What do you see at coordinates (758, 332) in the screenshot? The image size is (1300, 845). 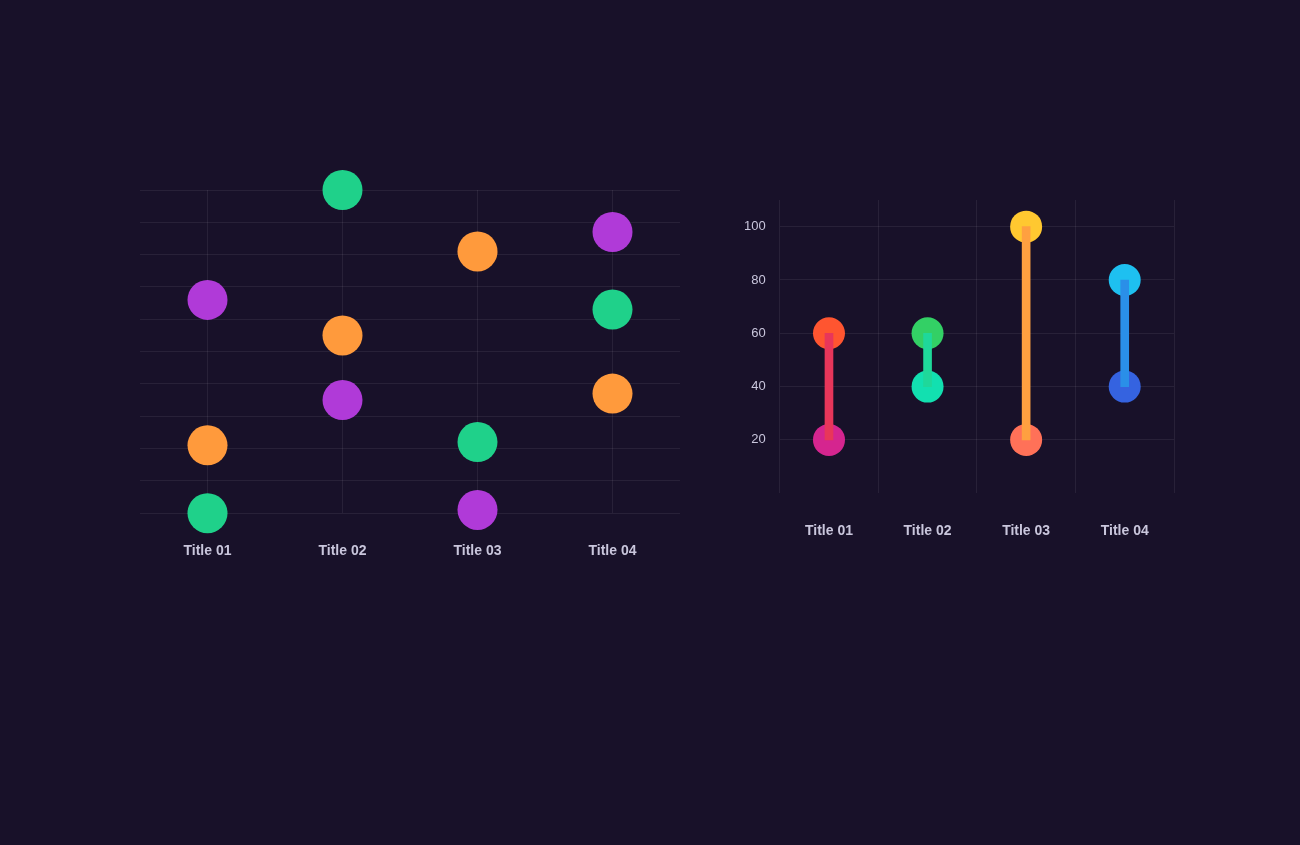 I see `y-tick-label: 60` at bounding box center [758, 332].